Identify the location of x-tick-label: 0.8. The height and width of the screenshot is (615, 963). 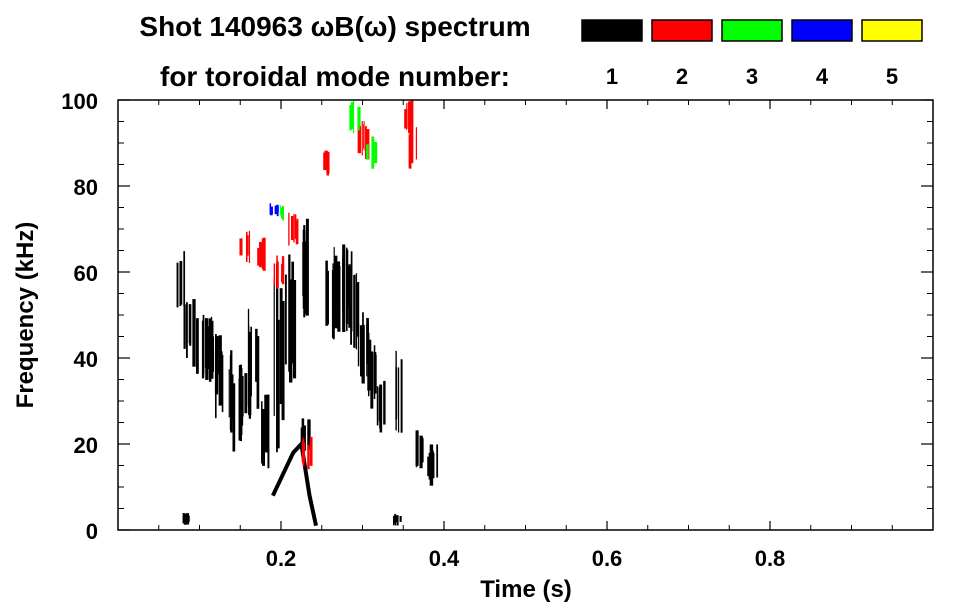
(770, 558).